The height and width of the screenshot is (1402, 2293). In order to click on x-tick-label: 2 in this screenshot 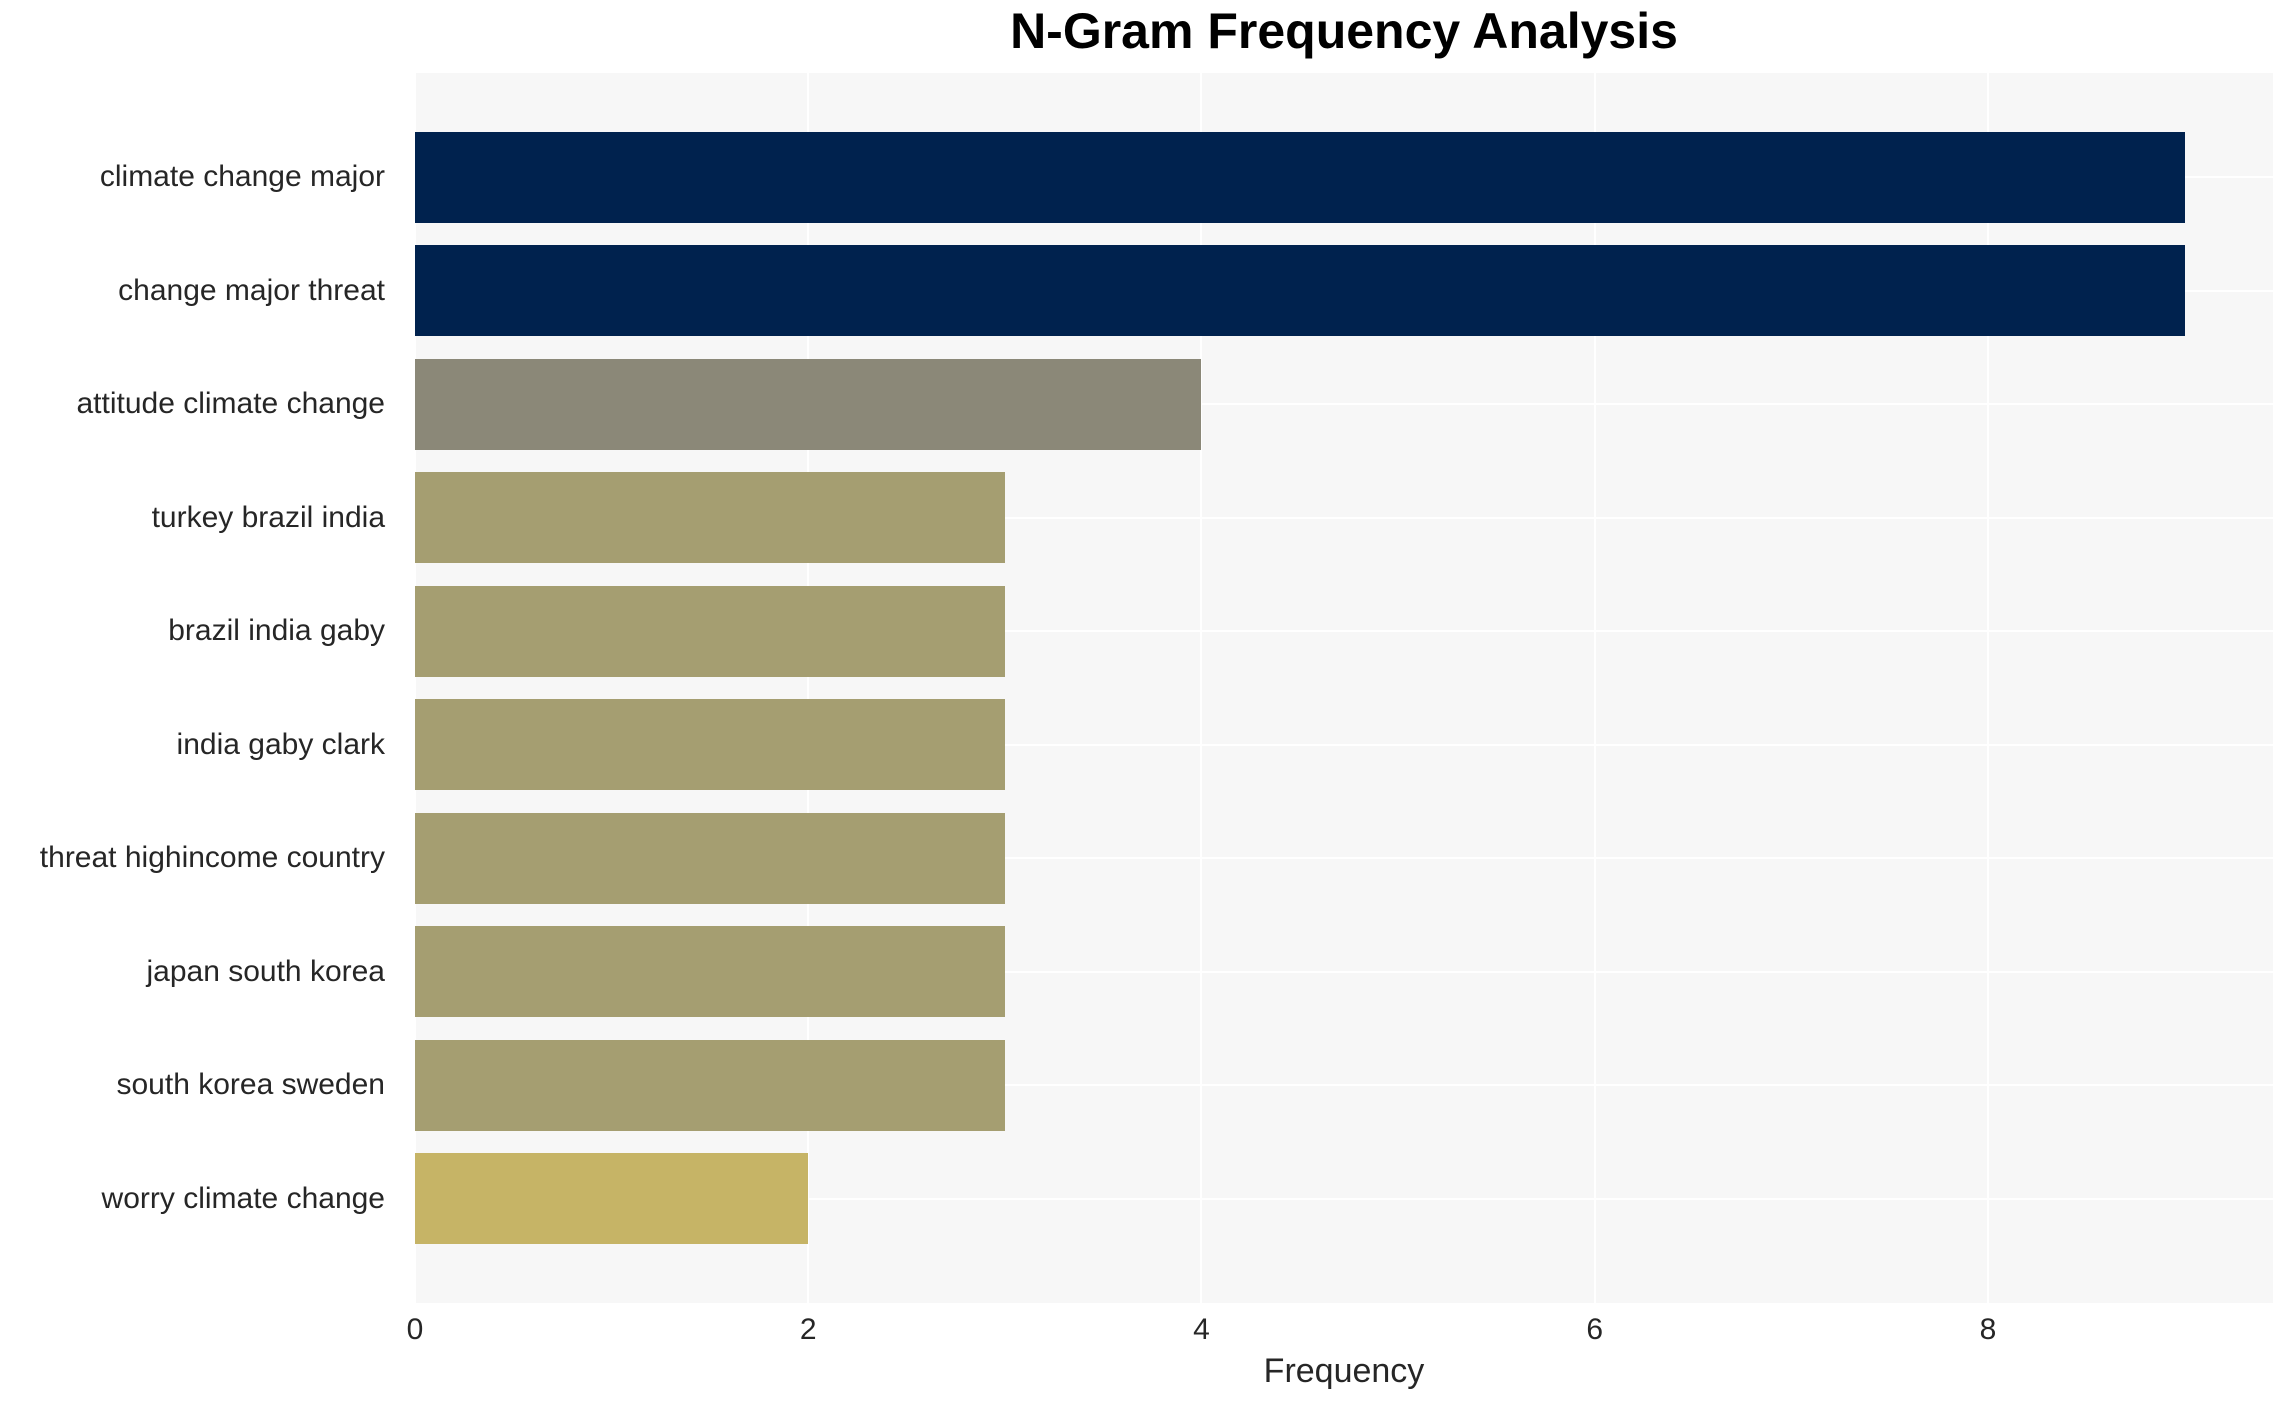, I will do `click(808, 1329)`.